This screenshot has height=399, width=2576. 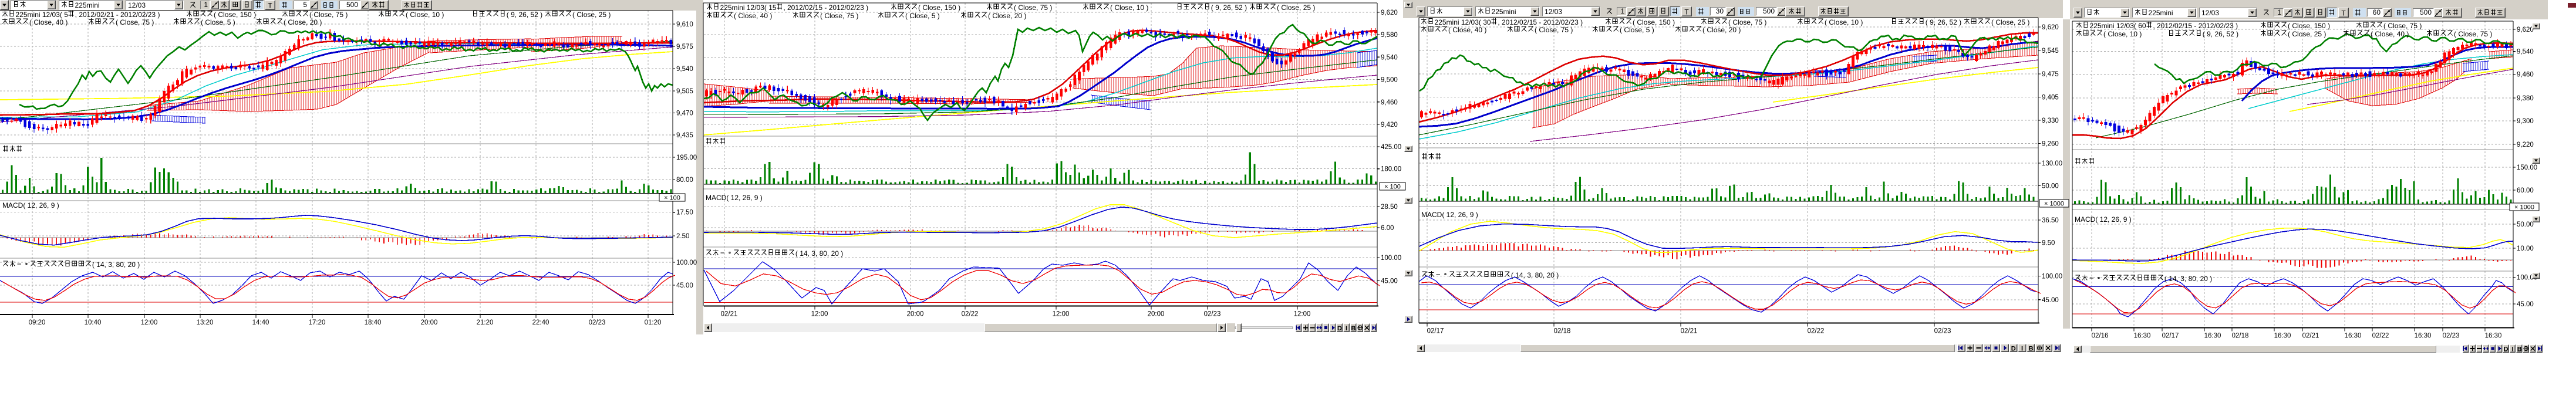 What do you see at coordinates (1463, 22) in the screenshot?
I see `svg-text: 225mini 12/03( 30` at bounding box center [1463, 22].